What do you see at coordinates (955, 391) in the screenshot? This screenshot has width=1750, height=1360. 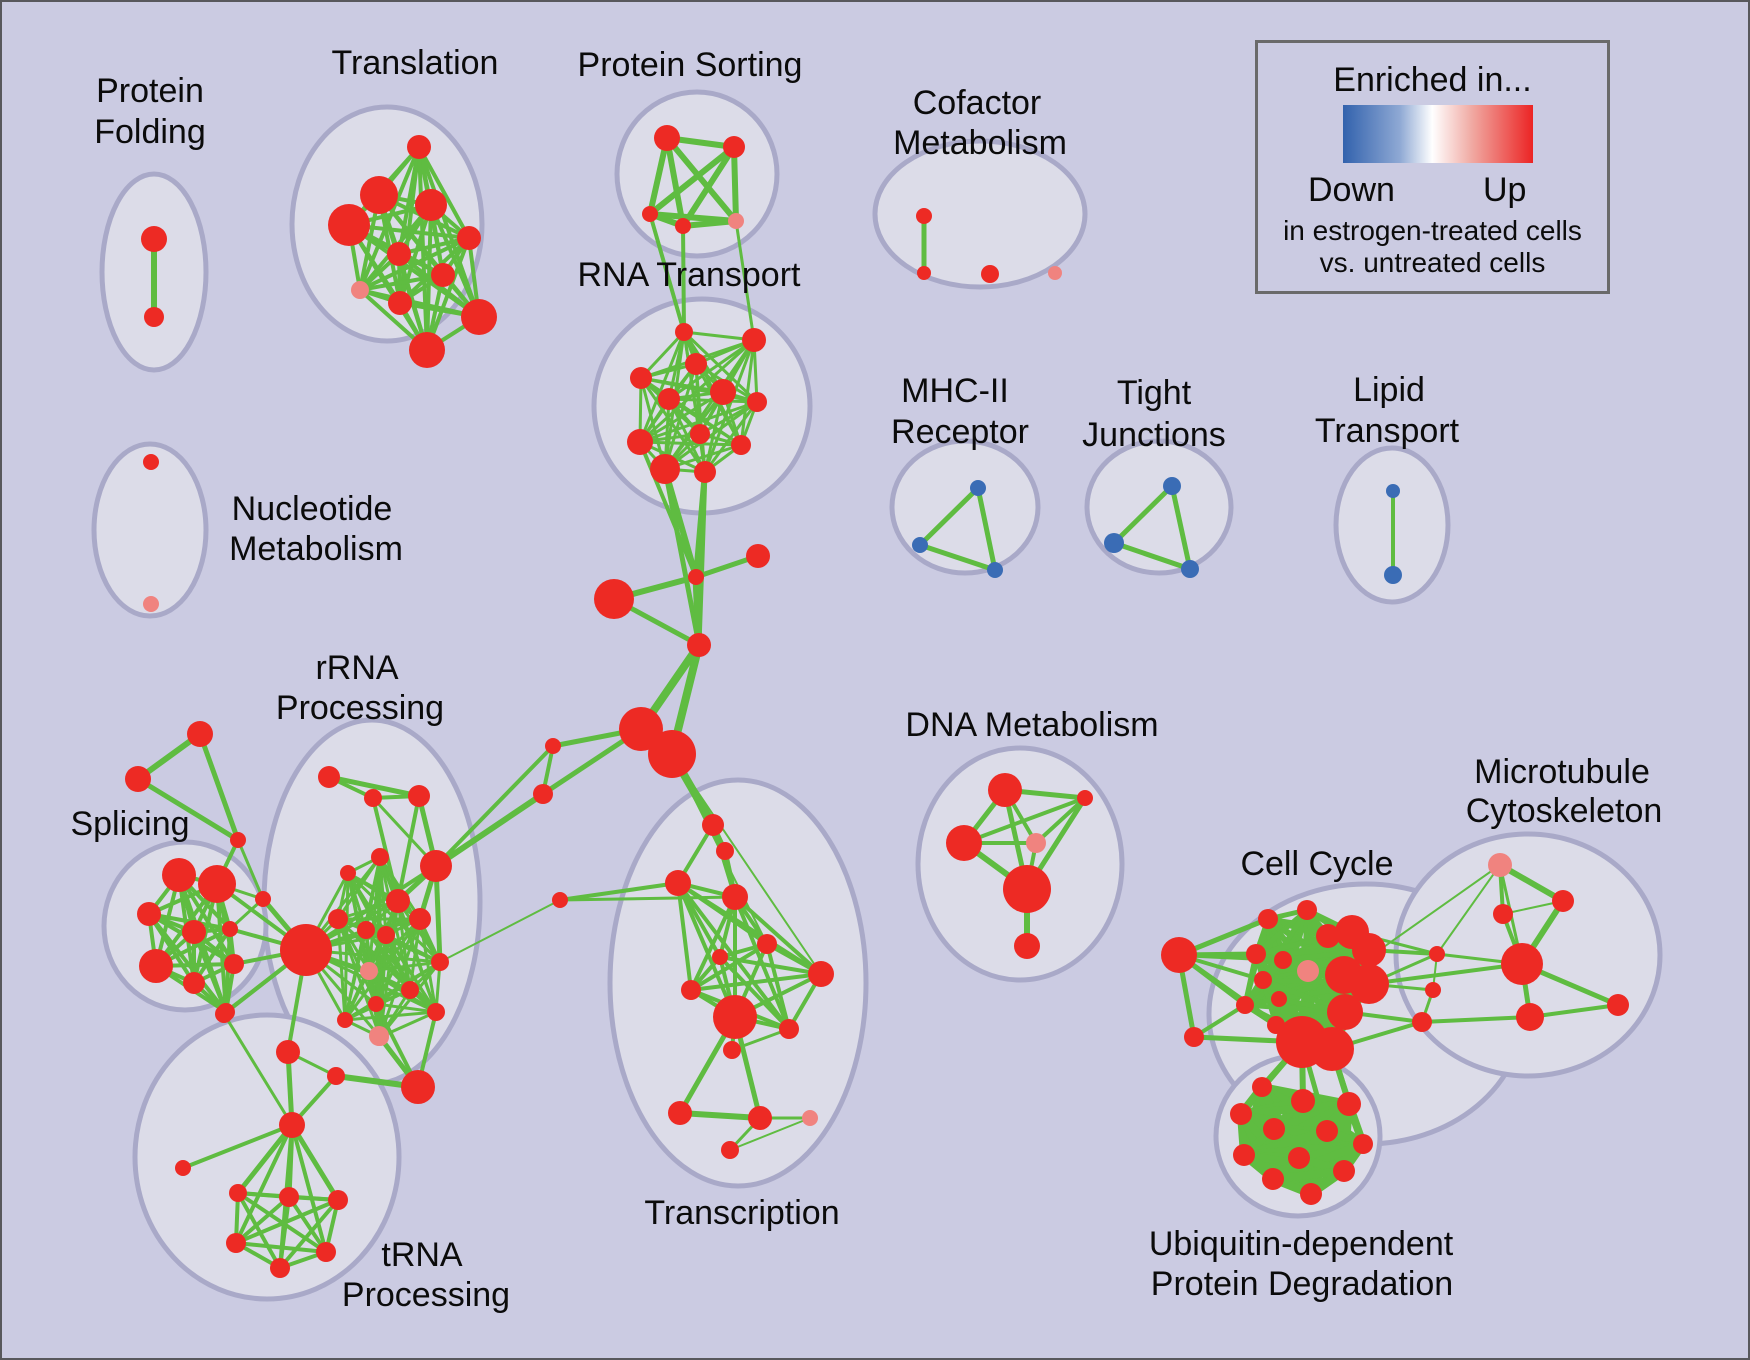 I see `cluster-label-mhc-1: MHC-II` at bounding box center [955, 391].